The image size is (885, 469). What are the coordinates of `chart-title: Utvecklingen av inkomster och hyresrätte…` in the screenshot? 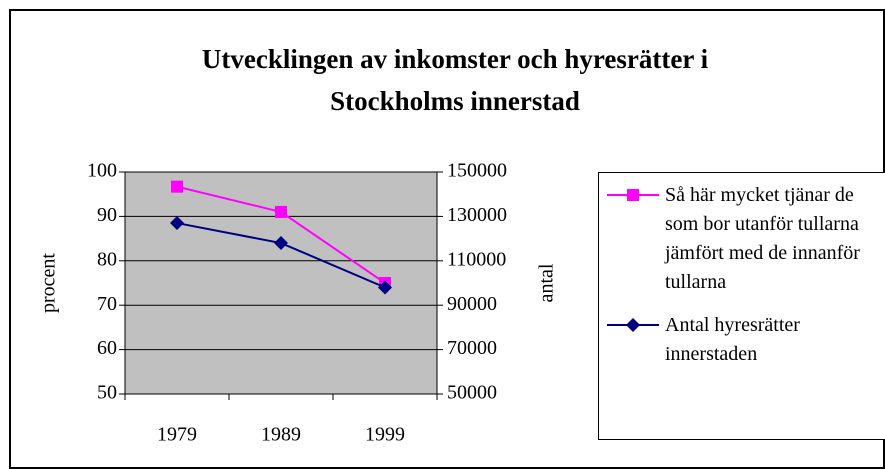 It's located at (455, 80).